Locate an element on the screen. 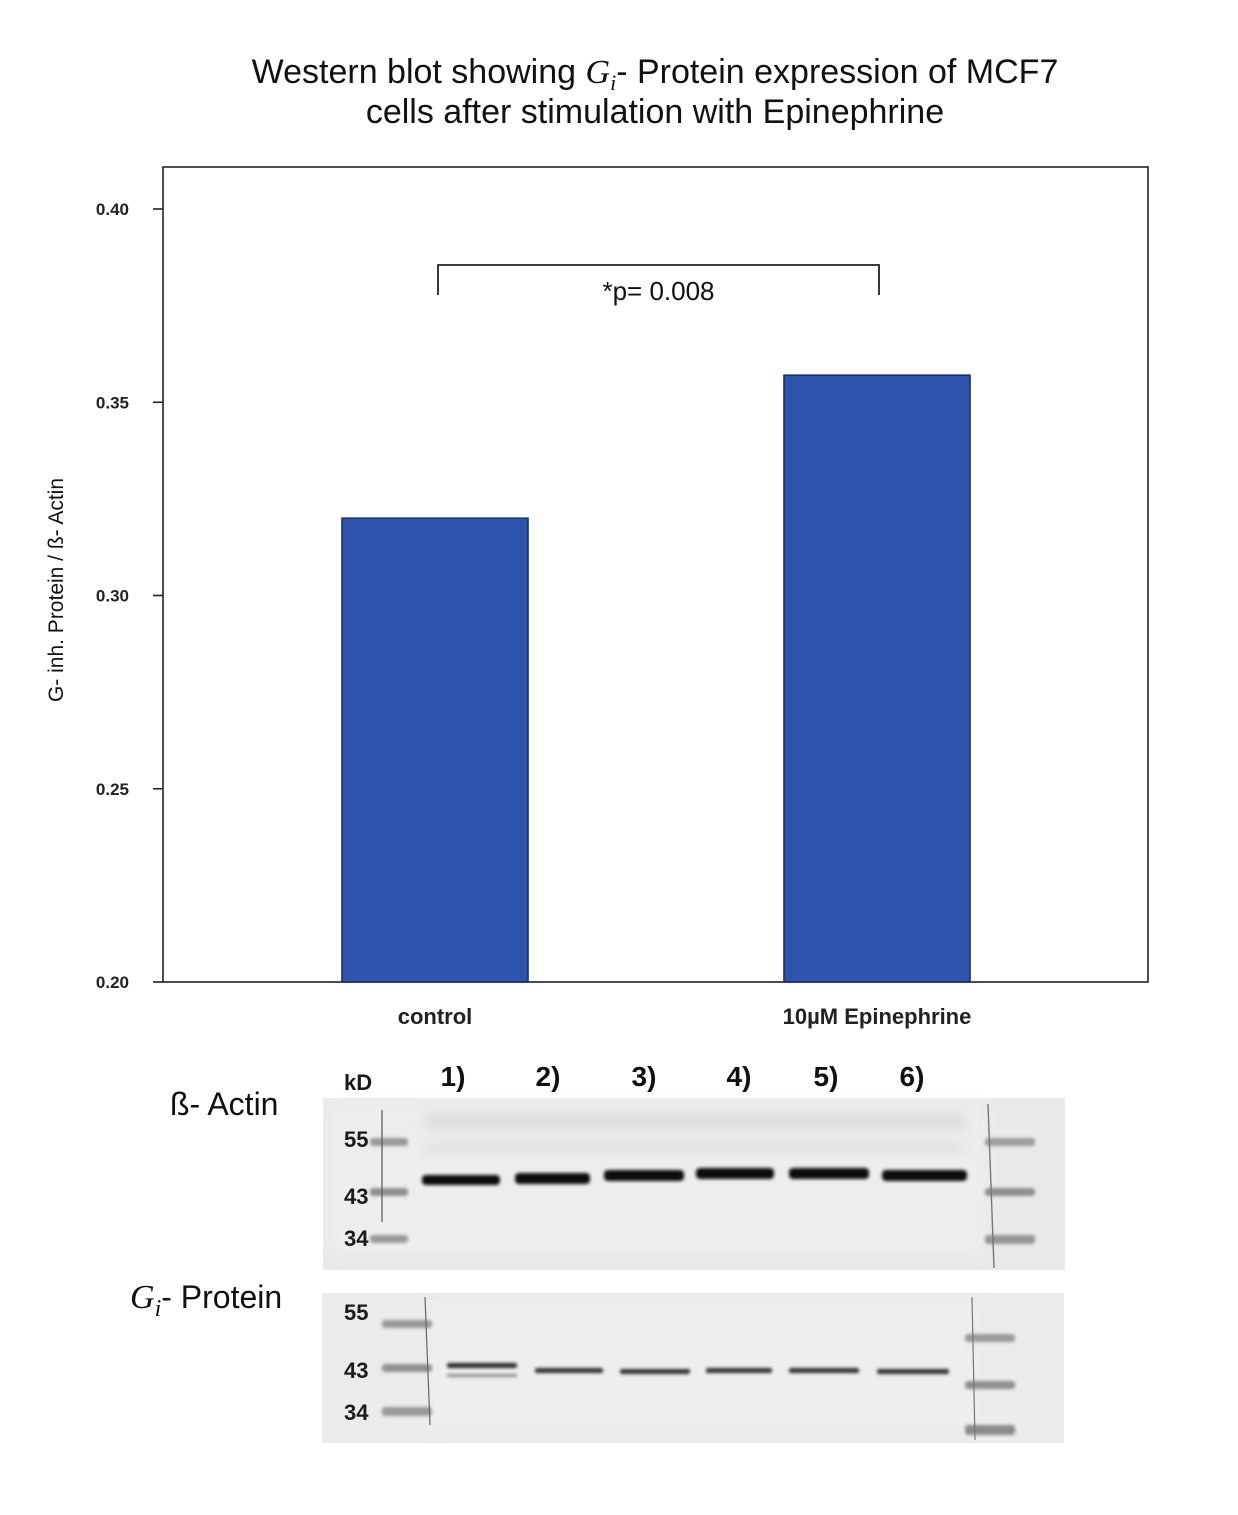  blot-image-beta-actin: 55 43 34 is located at coordinates (694, 1184).